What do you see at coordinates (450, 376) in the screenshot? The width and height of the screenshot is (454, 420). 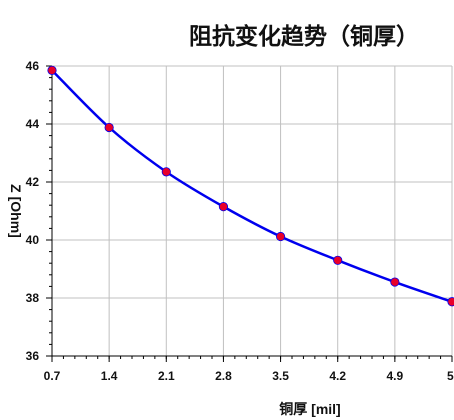 I see `x-tick-label: 5.` at bounding box center [450, 376].